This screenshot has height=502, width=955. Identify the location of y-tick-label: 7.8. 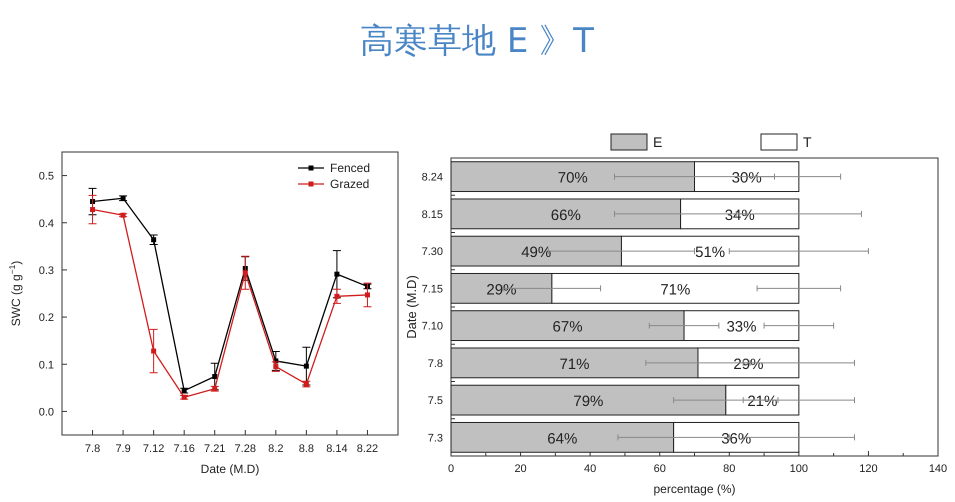
(435, 364).